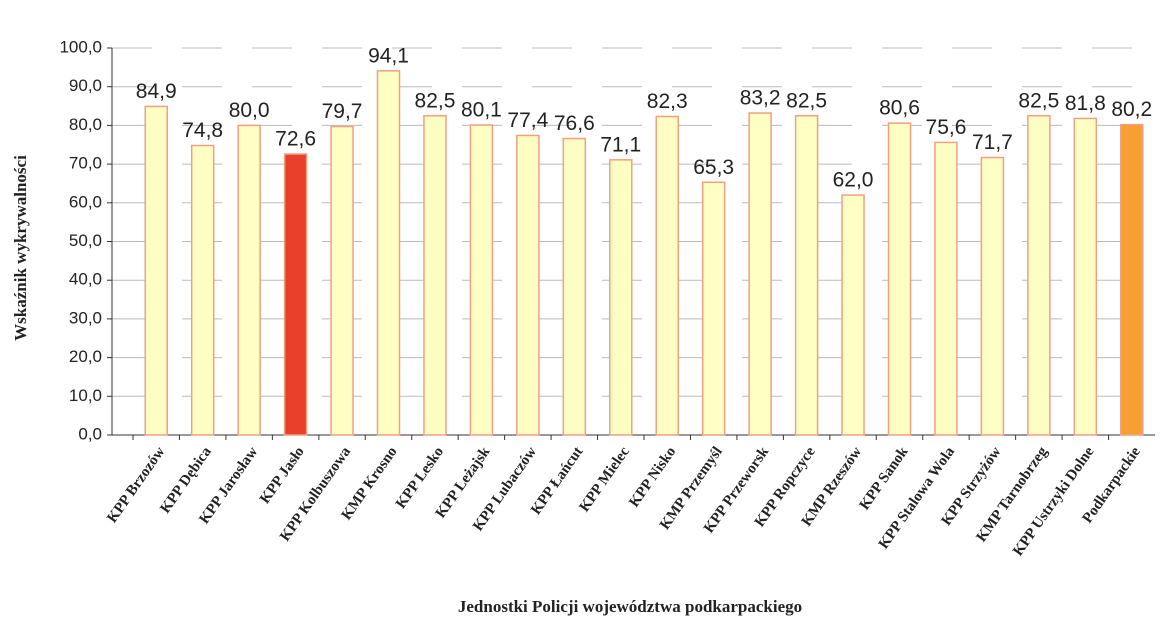 Image resolution: width=1161 pixels, height=624 pixels. Describe the element at coordinates (1053, 501) in the screenshot. I see `x-tick-label: KPP Ustrzyki Dolne` at that location.